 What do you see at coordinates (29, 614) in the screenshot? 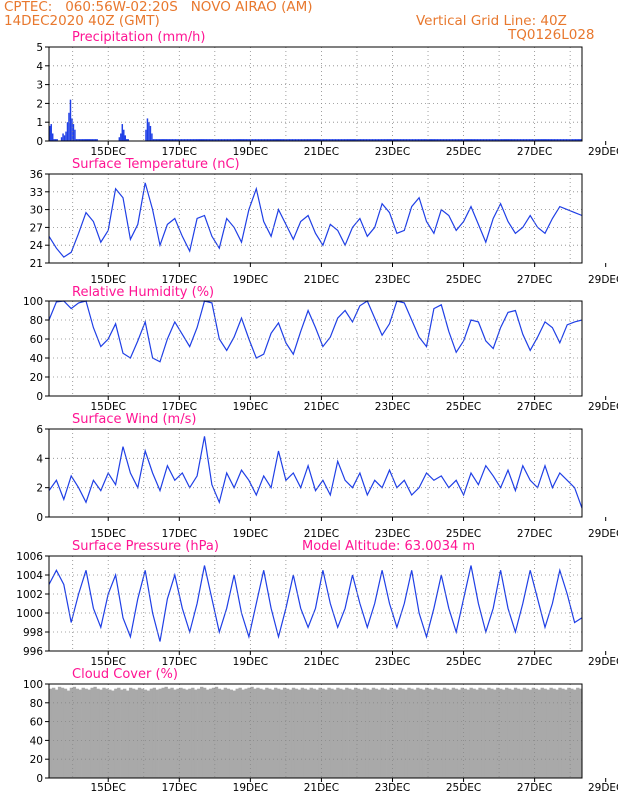
I see `pressure-ytick-label: 1000` at bounding box center [29, 614].